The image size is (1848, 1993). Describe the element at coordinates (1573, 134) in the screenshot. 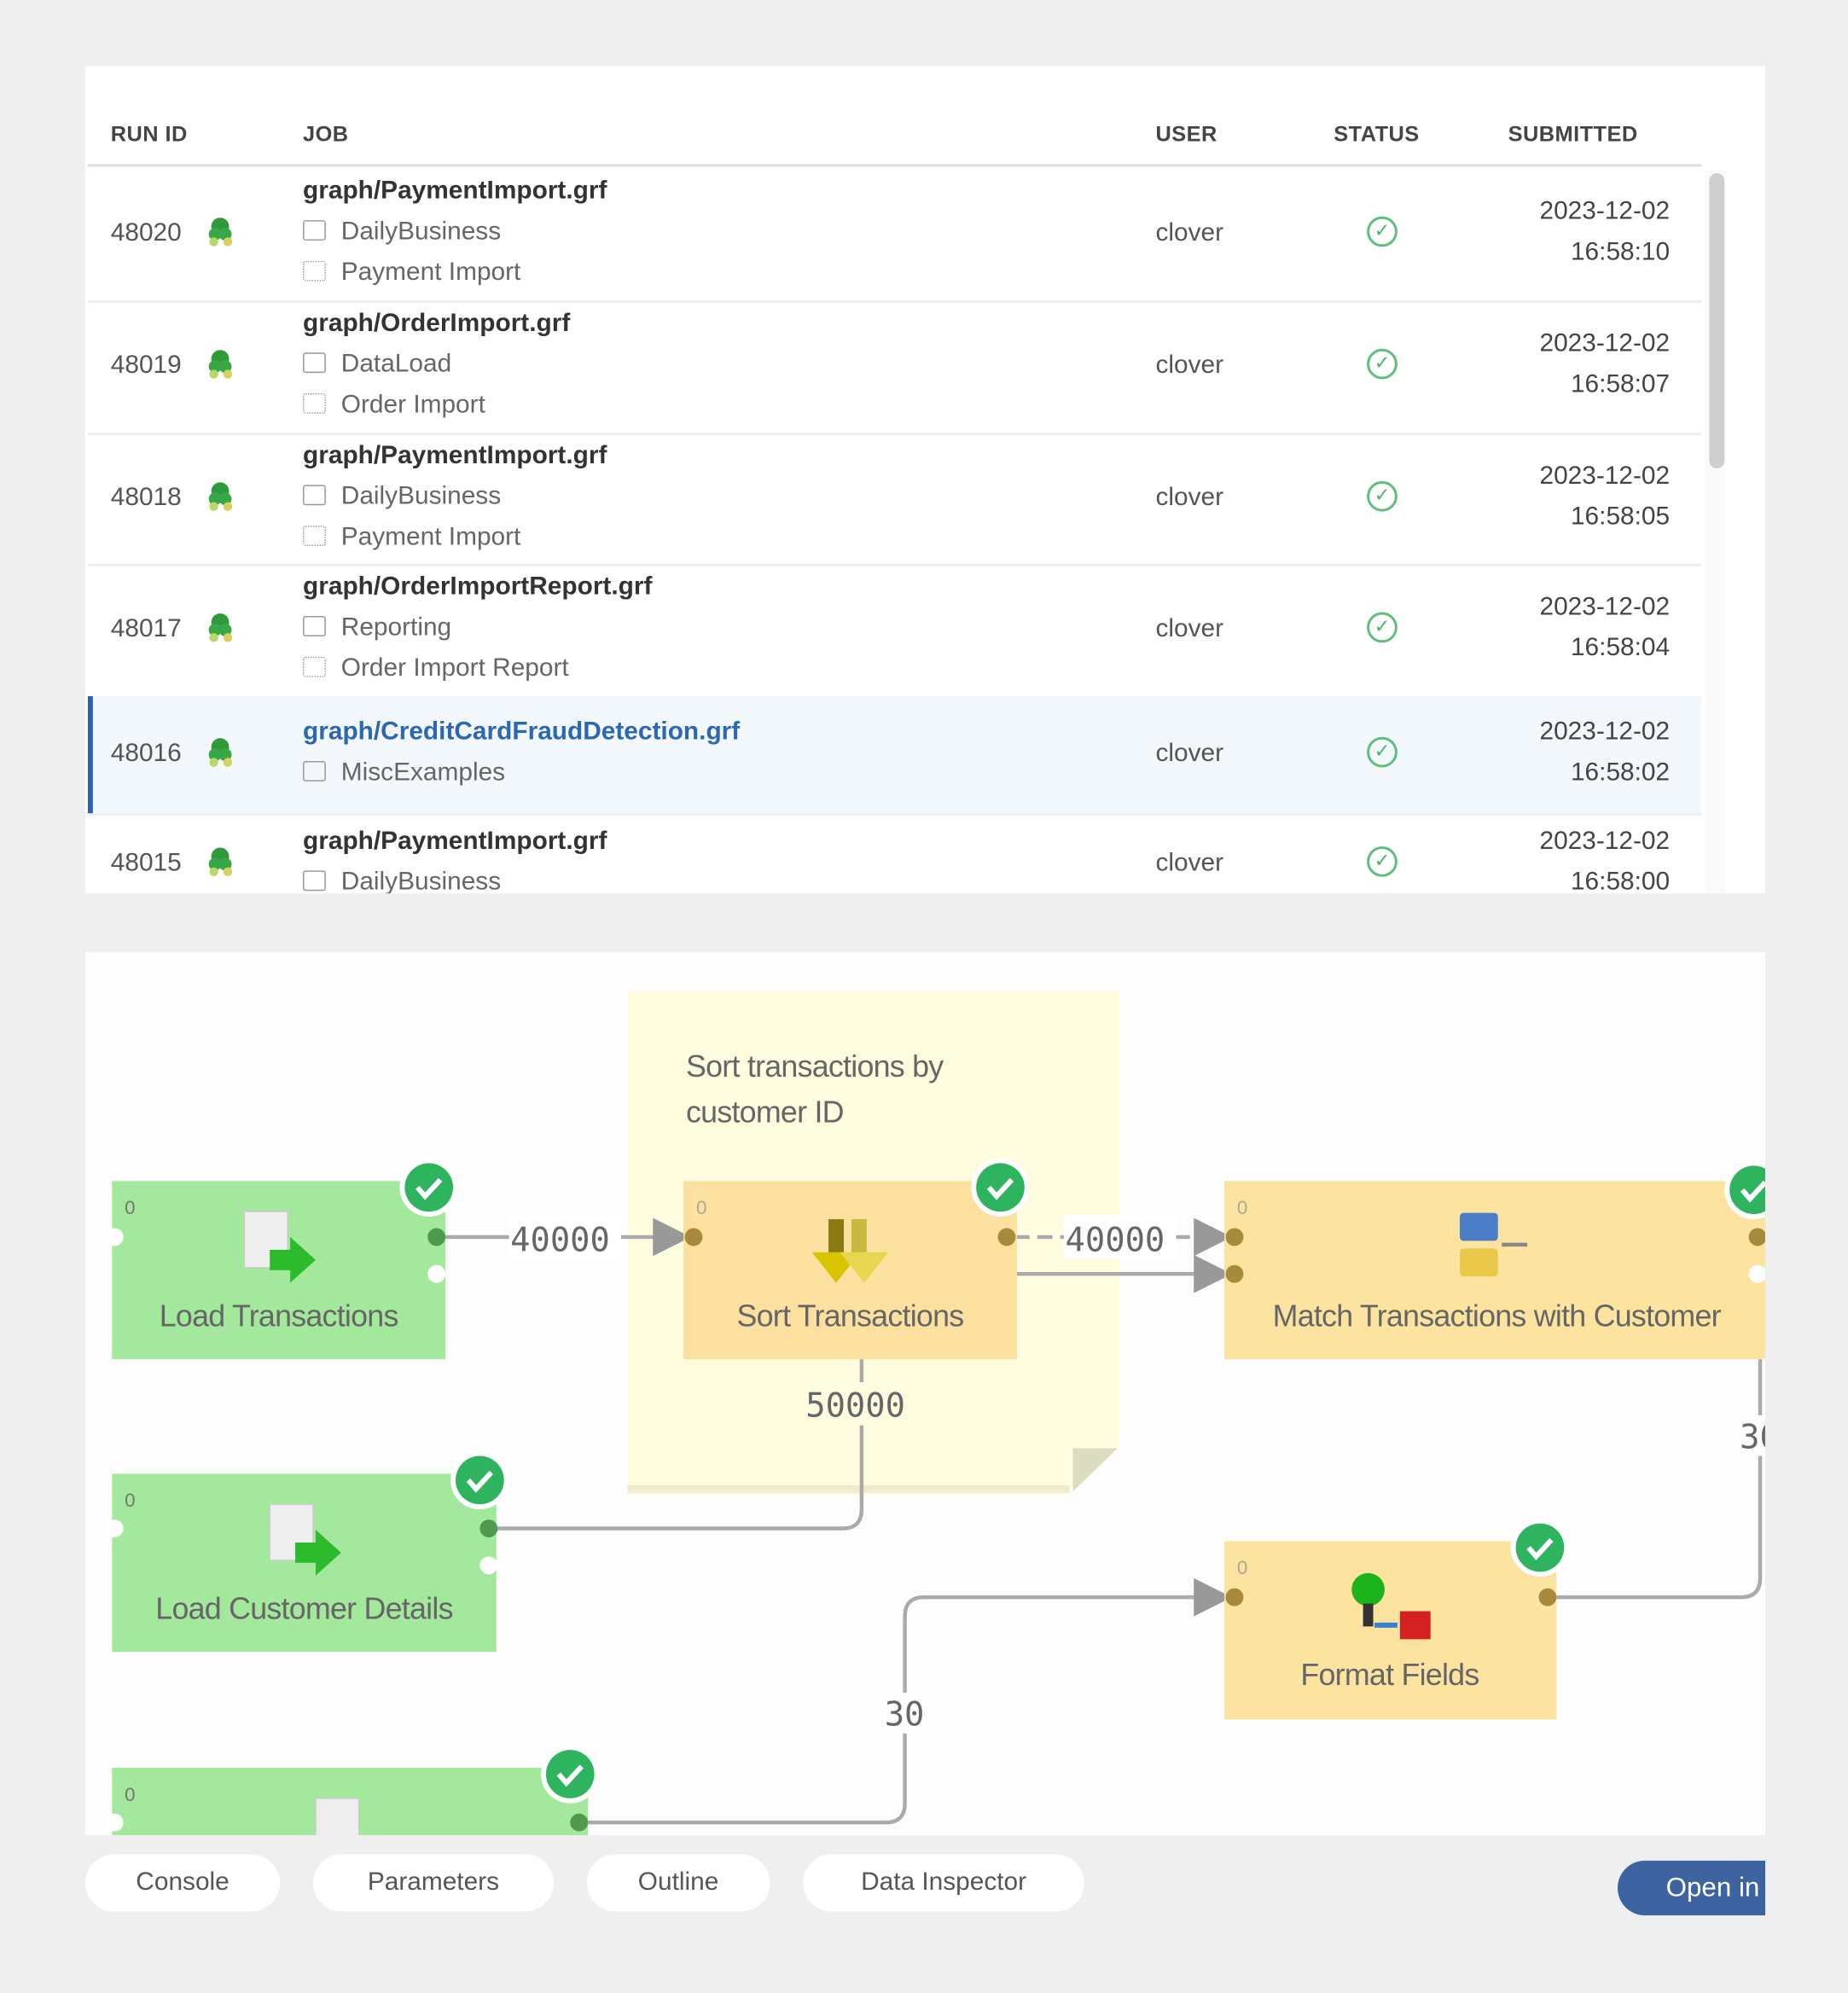

I see `header-submitted: SUBMITTED` at that location.